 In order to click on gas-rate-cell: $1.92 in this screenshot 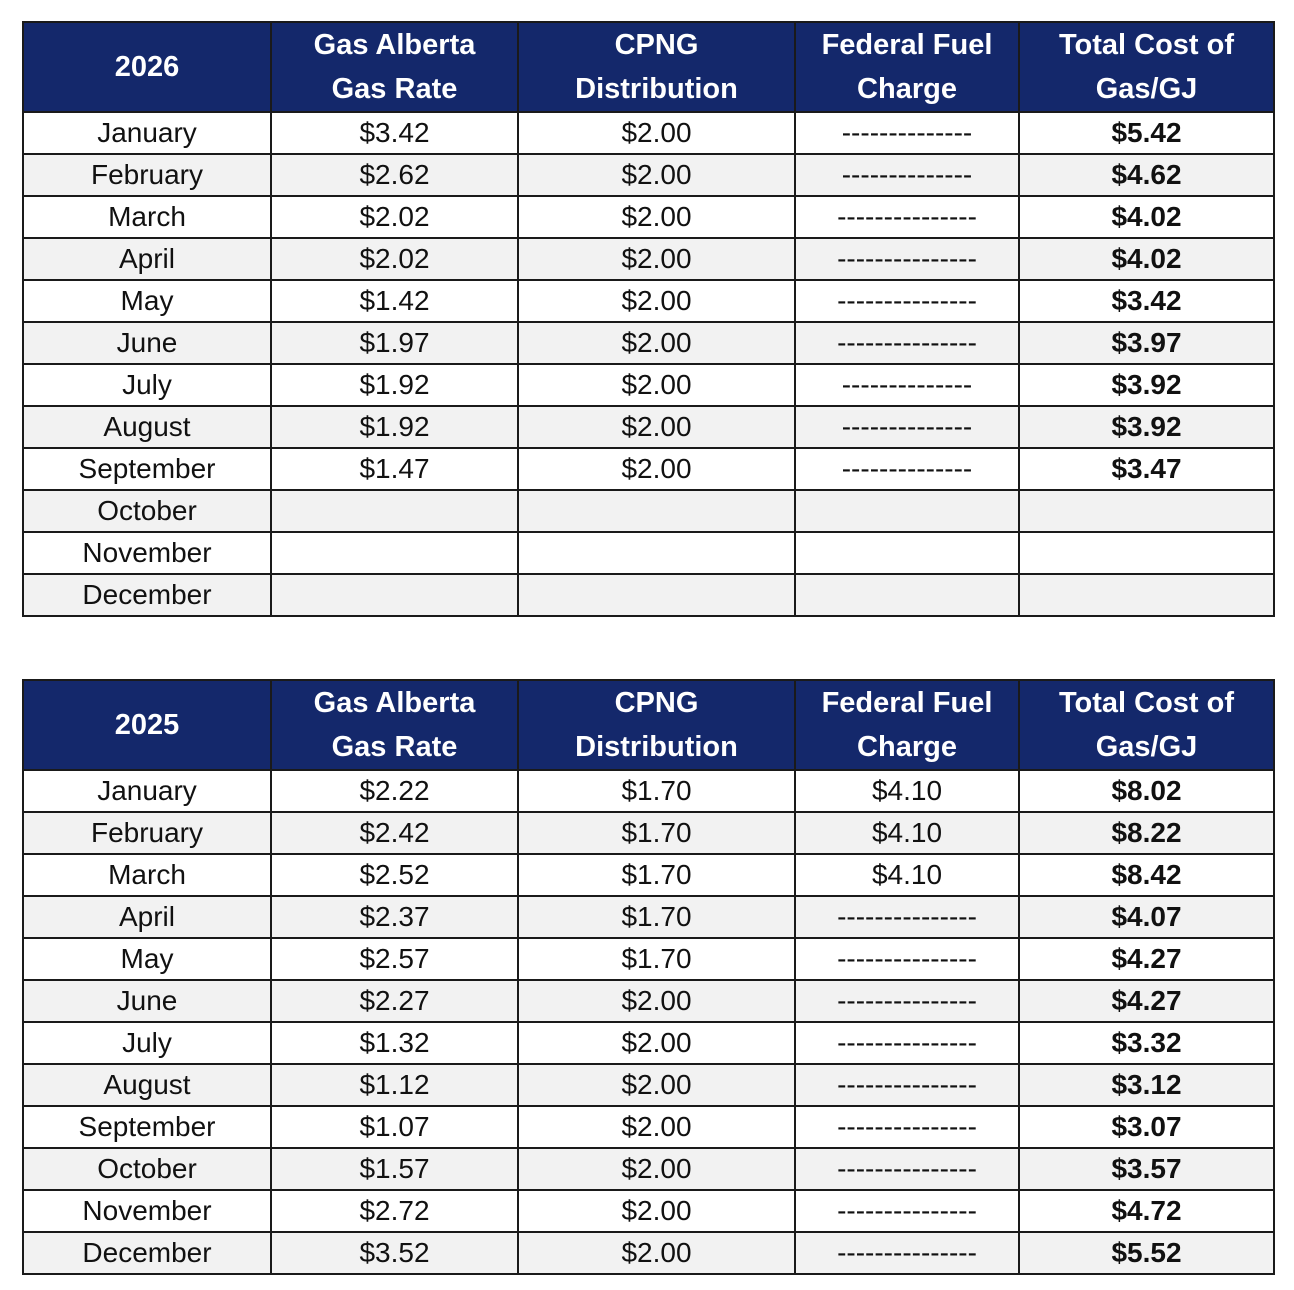, I will do `click(394, 427)`.